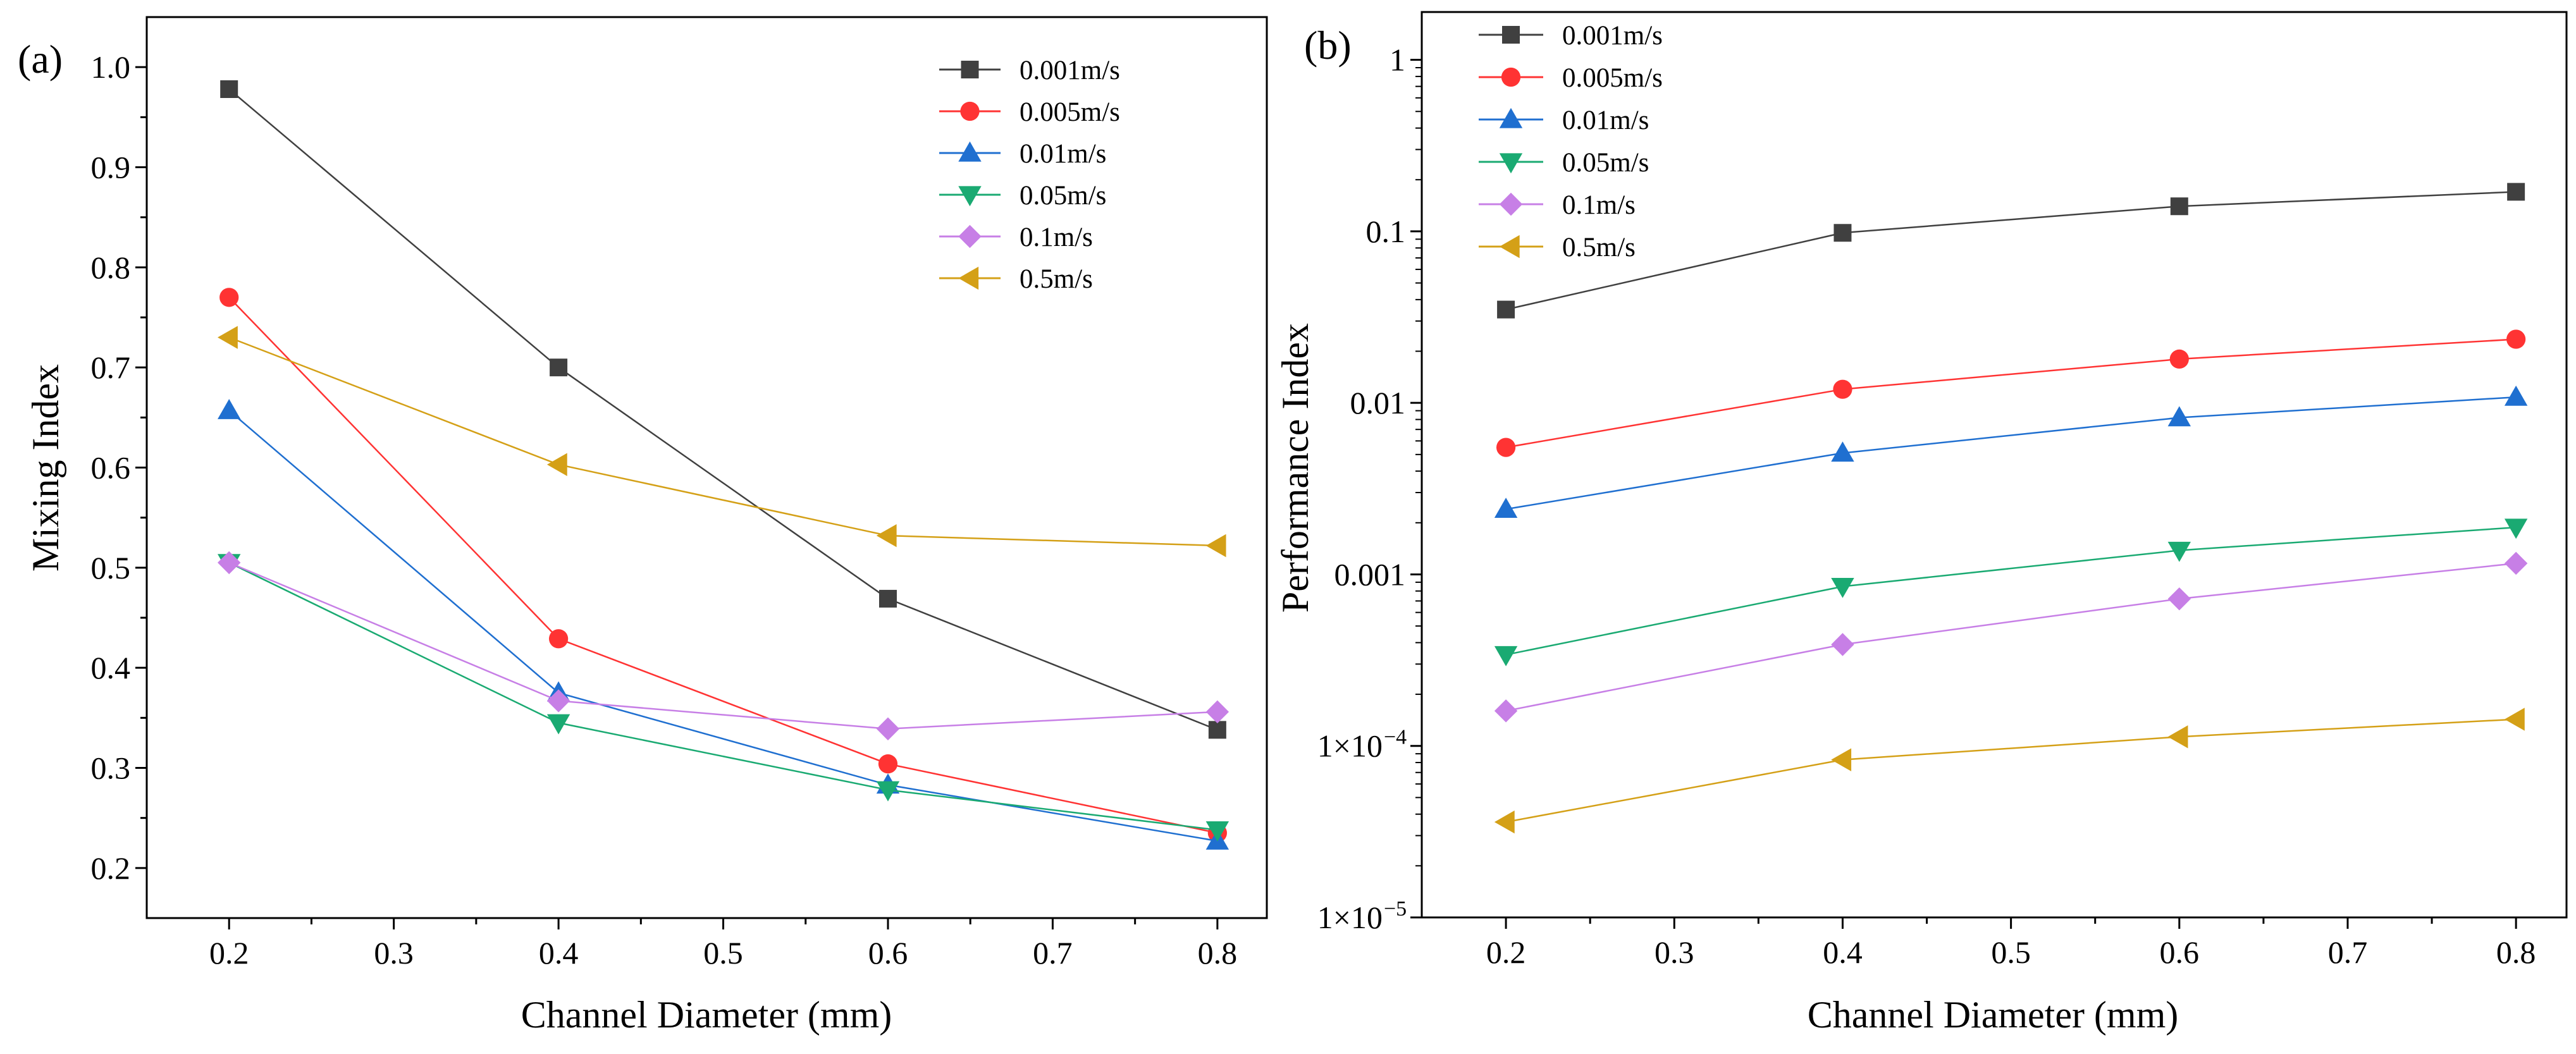 This screenshot has height=1054, width=2576. Describe the element at coordinates (1843, 952) in the screenshot. I see `panel-b-x-tick-label: 0.4` at that location.